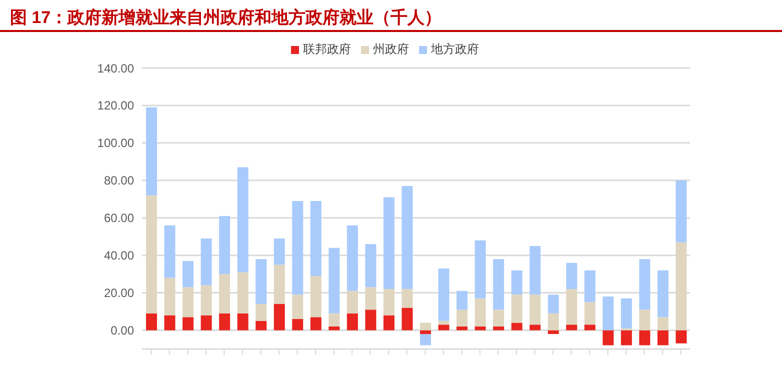 The width and height of the screenshot is (782, 378). What do you see at coordinates (119, 293) in the screenshot?
I see `y-tick-label: 20.00` at bounding box center [119, 293].